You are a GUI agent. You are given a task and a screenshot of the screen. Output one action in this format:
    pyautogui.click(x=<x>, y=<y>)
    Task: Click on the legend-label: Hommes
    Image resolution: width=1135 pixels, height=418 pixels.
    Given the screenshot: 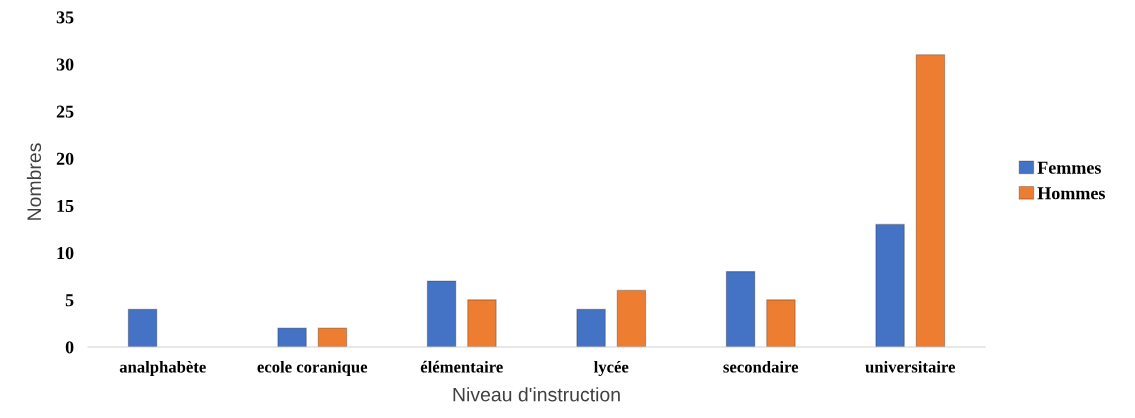 What is the action you would take?
    pyautogui.click(x=1071, y=193)
    